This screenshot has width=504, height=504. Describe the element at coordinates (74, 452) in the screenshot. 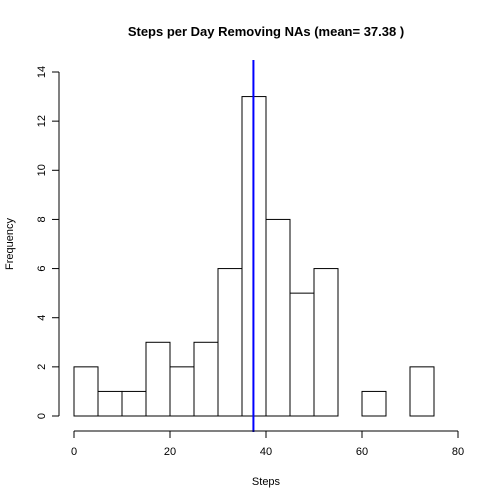

I see `x-tick-label-0: 0` at that location.